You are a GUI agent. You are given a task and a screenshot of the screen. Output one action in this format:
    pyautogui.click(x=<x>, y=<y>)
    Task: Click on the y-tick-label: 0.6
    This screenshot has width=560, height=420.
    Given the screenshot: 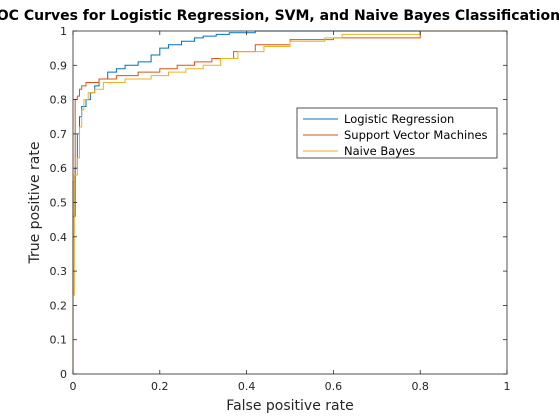 What is the action you would take?
    pyautogui.click(x=59, y=168)
    